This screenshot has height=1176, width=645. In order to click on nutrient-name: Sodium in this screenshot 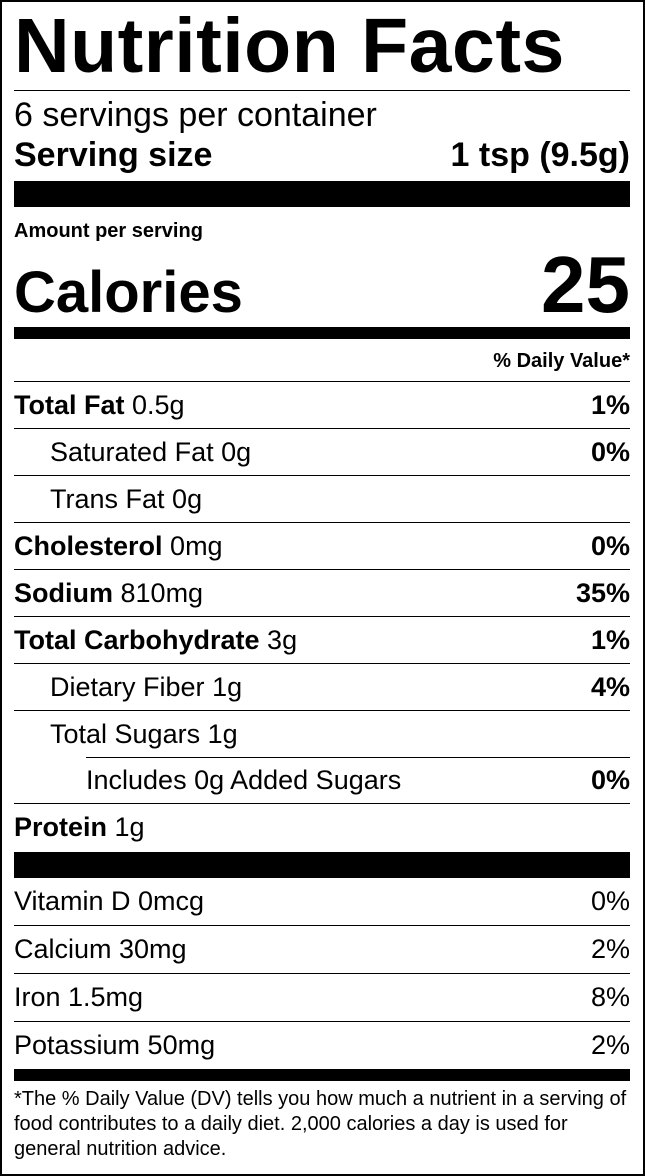, I will do `click(63, 592)`.